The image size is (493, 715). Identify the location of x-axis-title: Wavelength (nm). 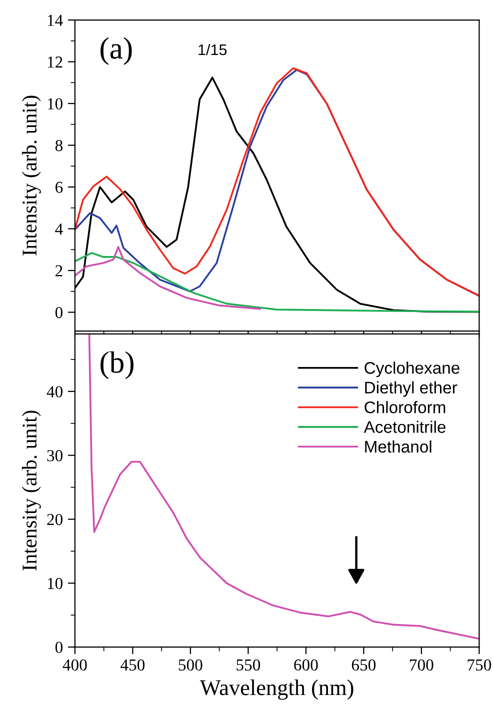
(277, 690).